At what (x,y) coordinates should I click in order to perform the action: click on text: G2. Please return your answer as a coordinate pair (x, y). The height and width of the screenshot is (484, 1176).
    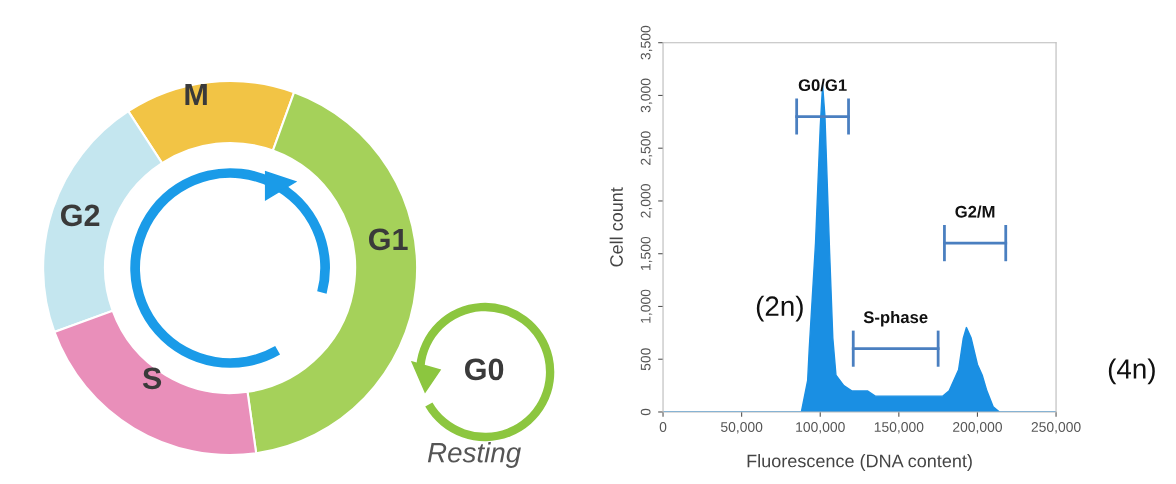
    Looking at the image, I should click on (80, 215).